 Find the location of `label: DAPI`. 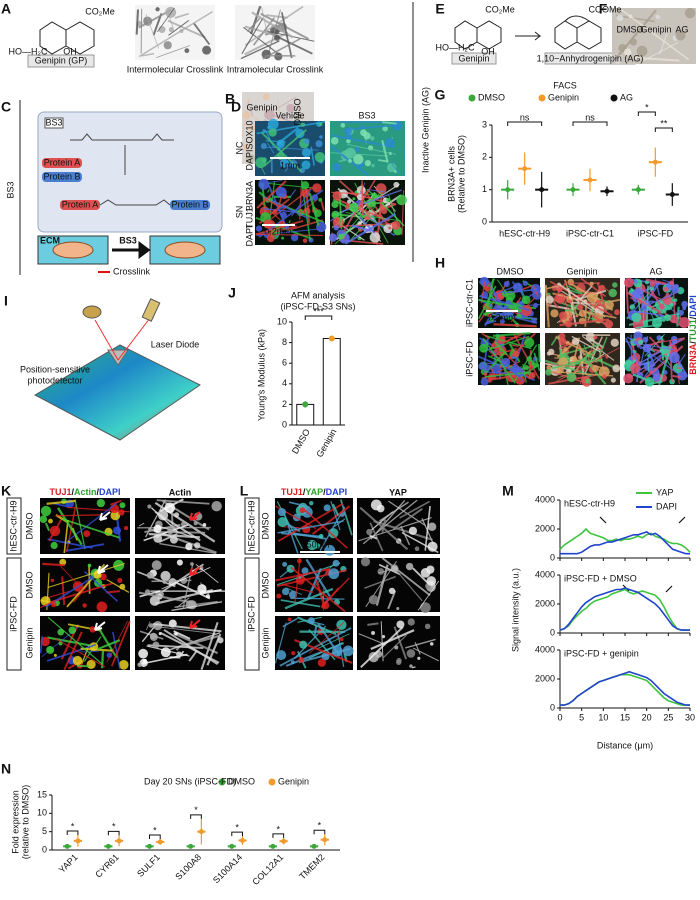

label: DAPI is located at coordinates (249, 159).